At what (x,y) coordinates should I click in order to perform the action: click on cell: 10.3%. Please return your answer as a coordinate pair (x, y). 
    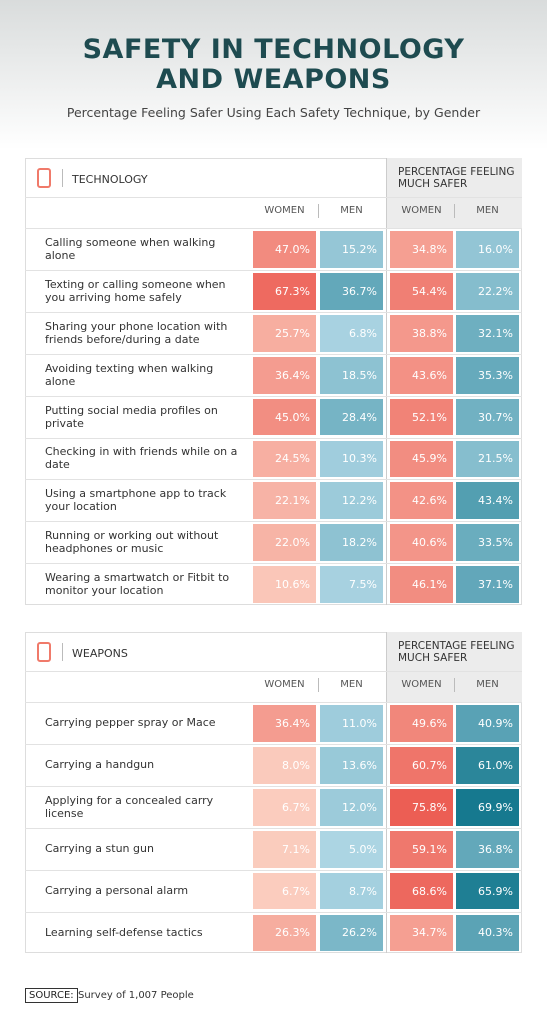
    Looking at the image, I should click on (351, 459).